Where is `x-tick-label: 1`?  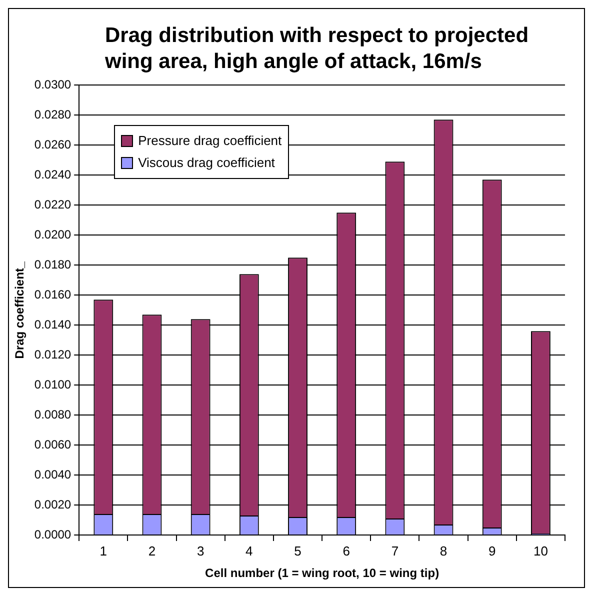 x-tick-label: 1 is located at coordinates (104, 550).